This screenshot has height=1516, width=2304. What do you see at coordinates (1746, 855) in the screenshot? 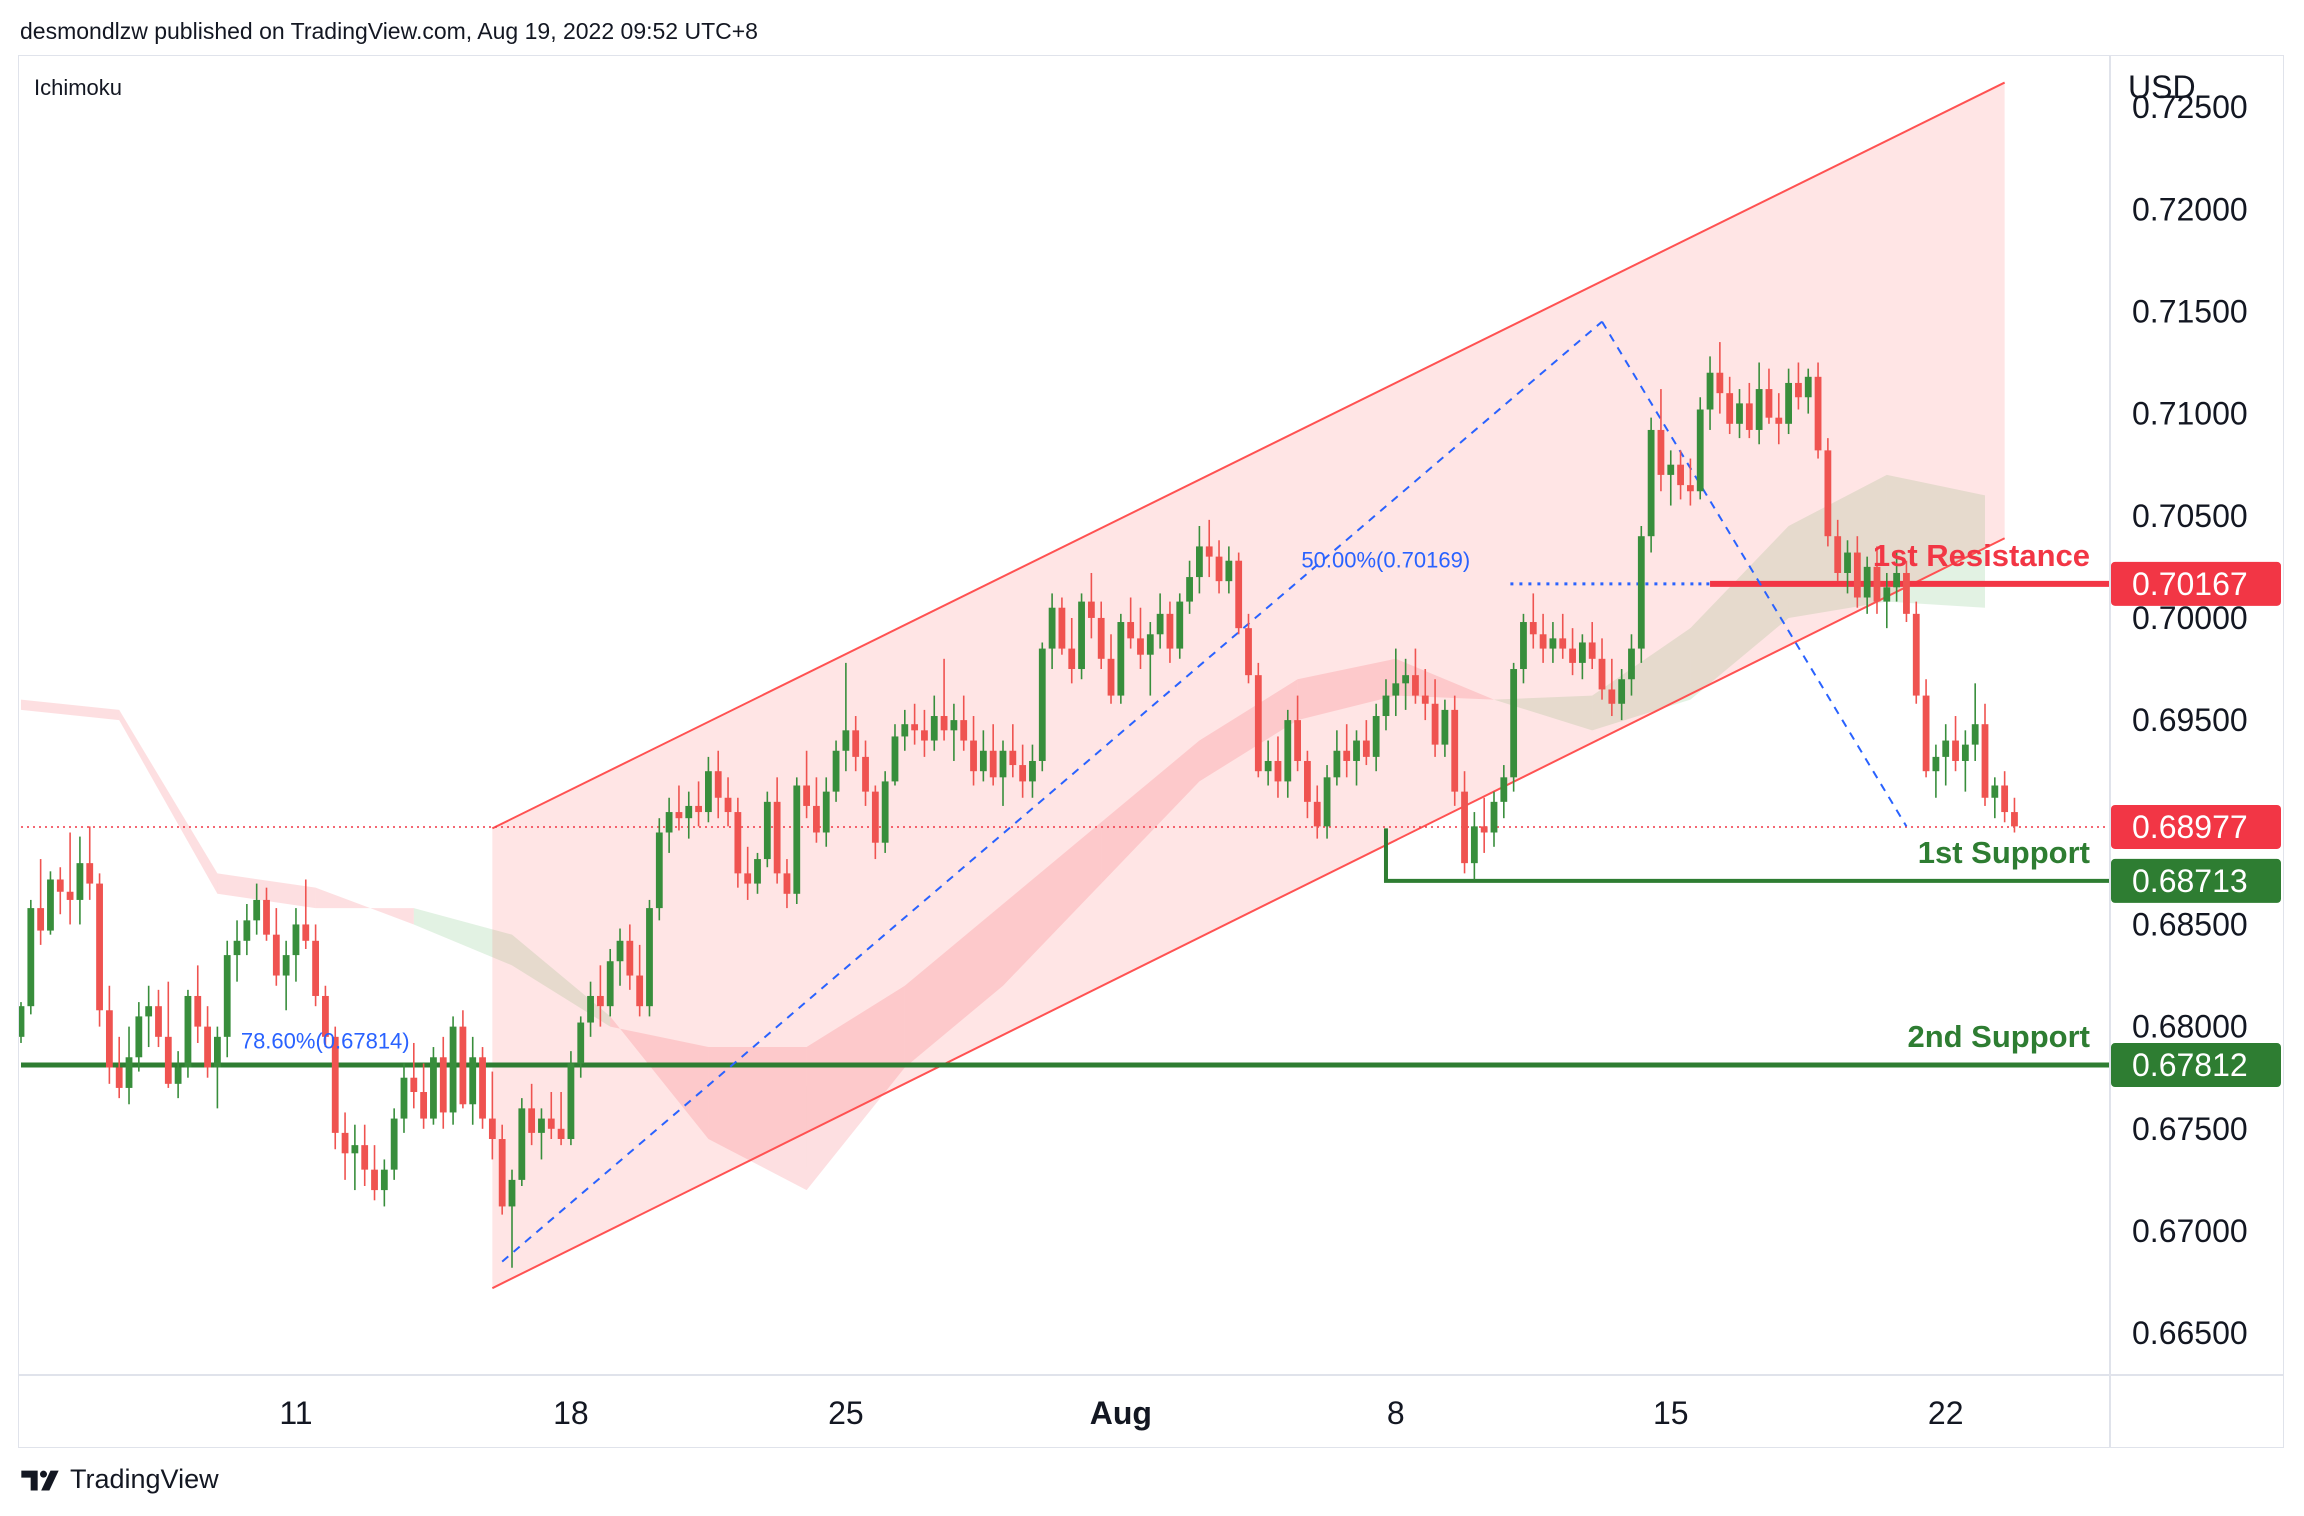
I see `support1-line` at bounding box center [1746, 855].